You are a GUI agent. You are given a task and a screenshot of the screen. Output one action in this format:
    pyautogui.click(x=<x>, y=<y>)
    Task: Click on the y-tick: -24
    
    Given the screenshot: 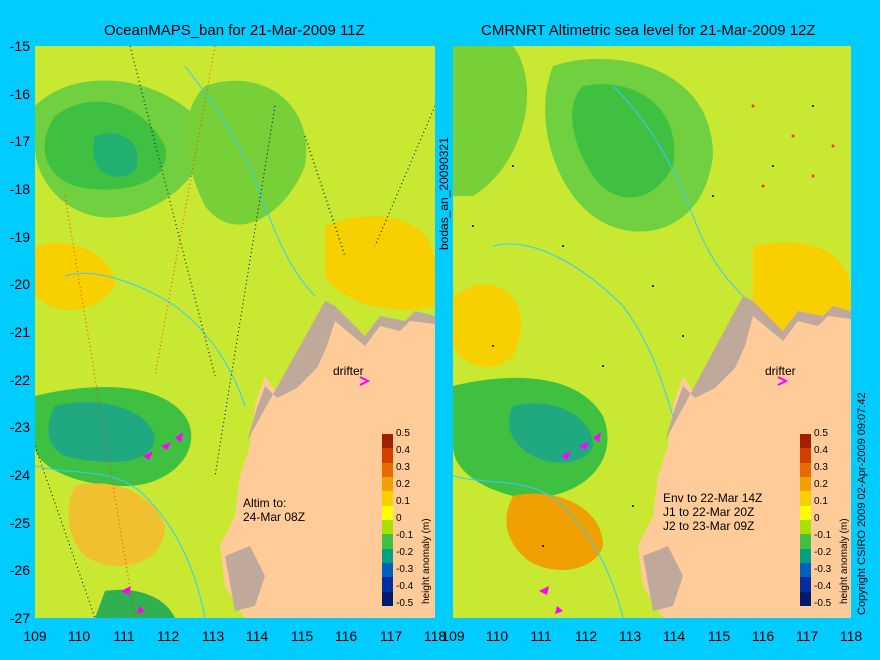 What is the action you would take?
    pyautogui.click(x=19, y=475)
    